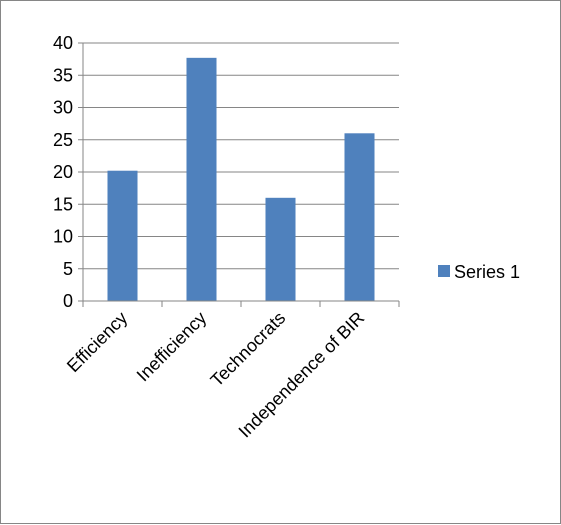 The image size is (561, 525). Describe the element at coordinates (68, 301) in the screenshot. I see `y-tick-label: 0` at that location.